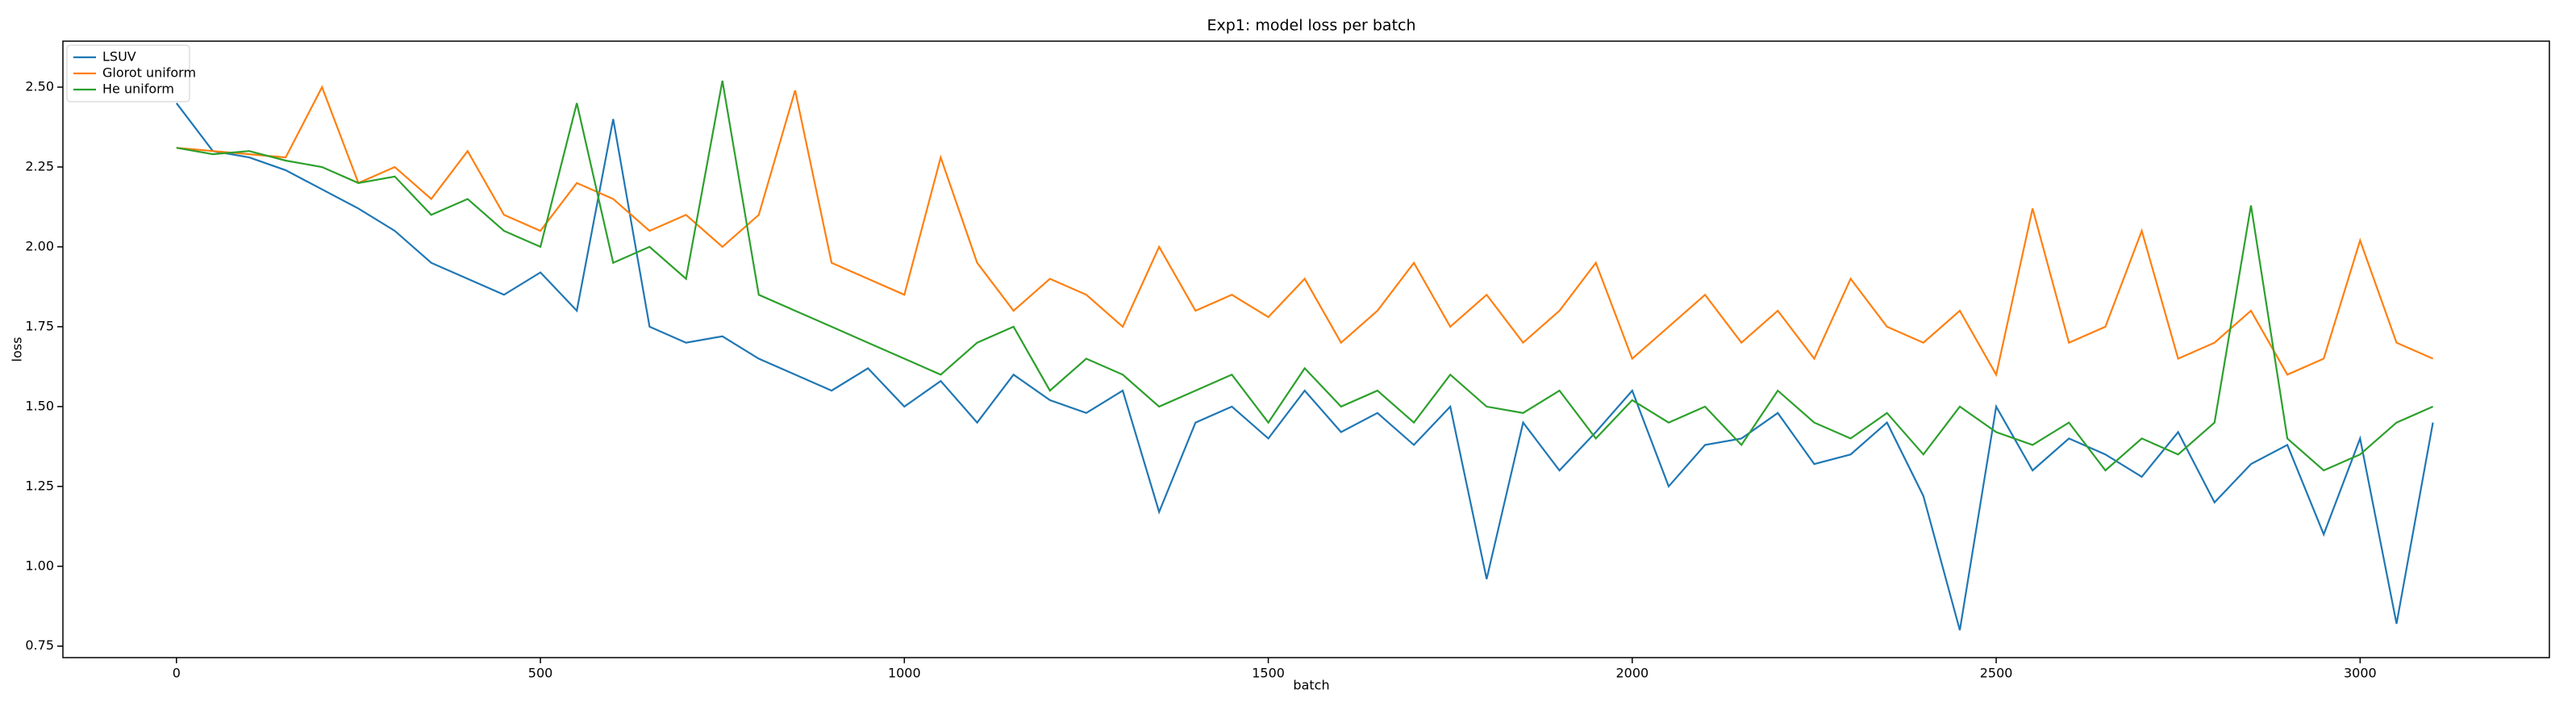 This screenshot has width=2576, height=702. I want to click on legend-label: He uniform, so click(138, 89).